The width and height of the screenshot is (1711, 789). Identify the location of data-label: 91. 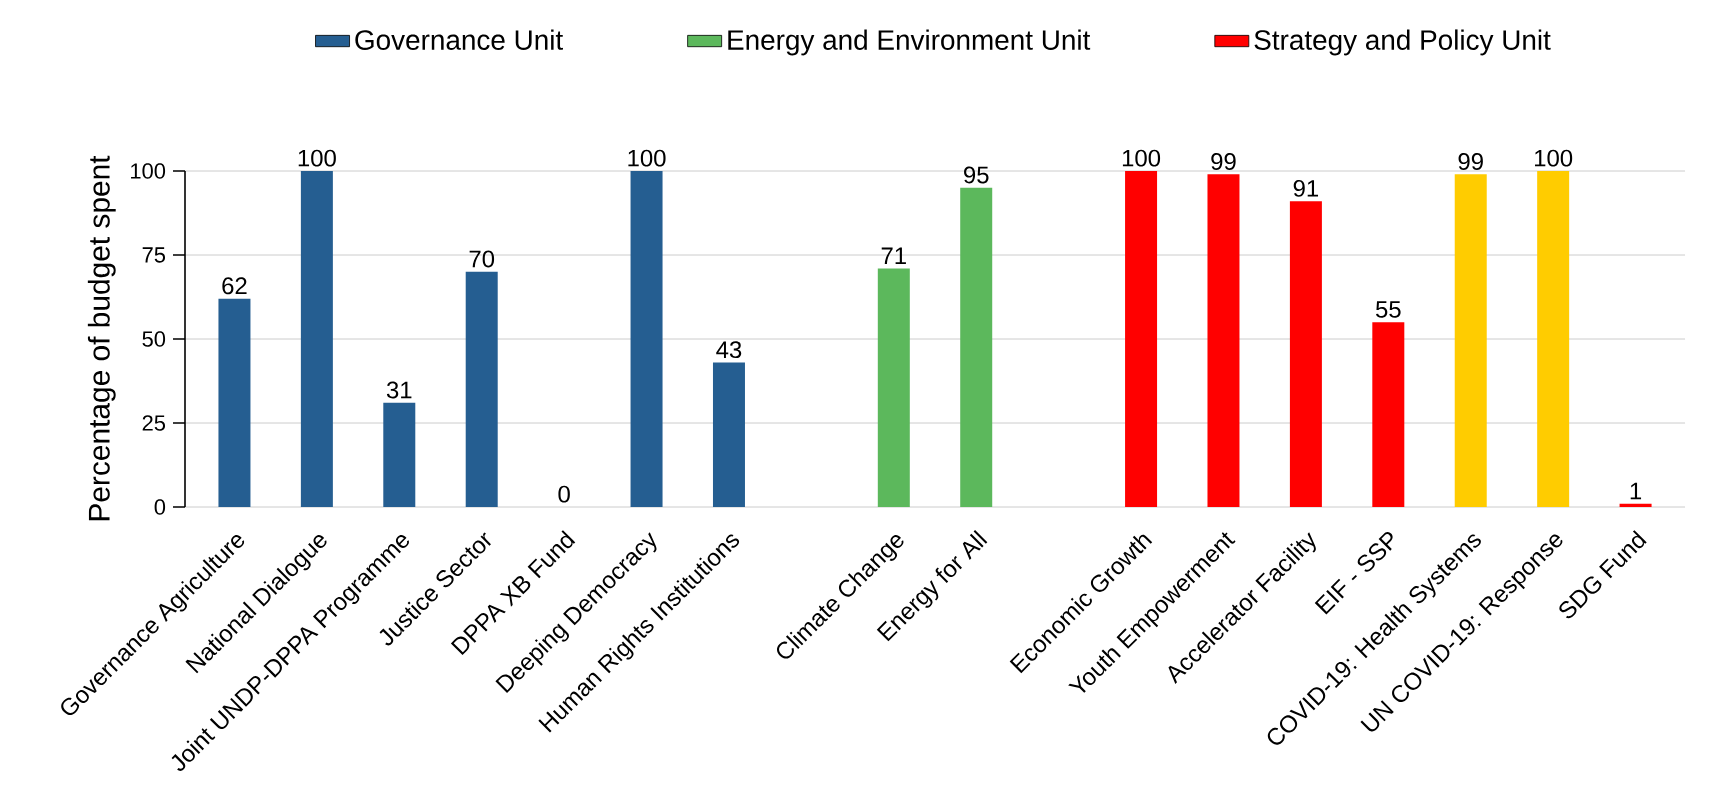
(1306, 188).